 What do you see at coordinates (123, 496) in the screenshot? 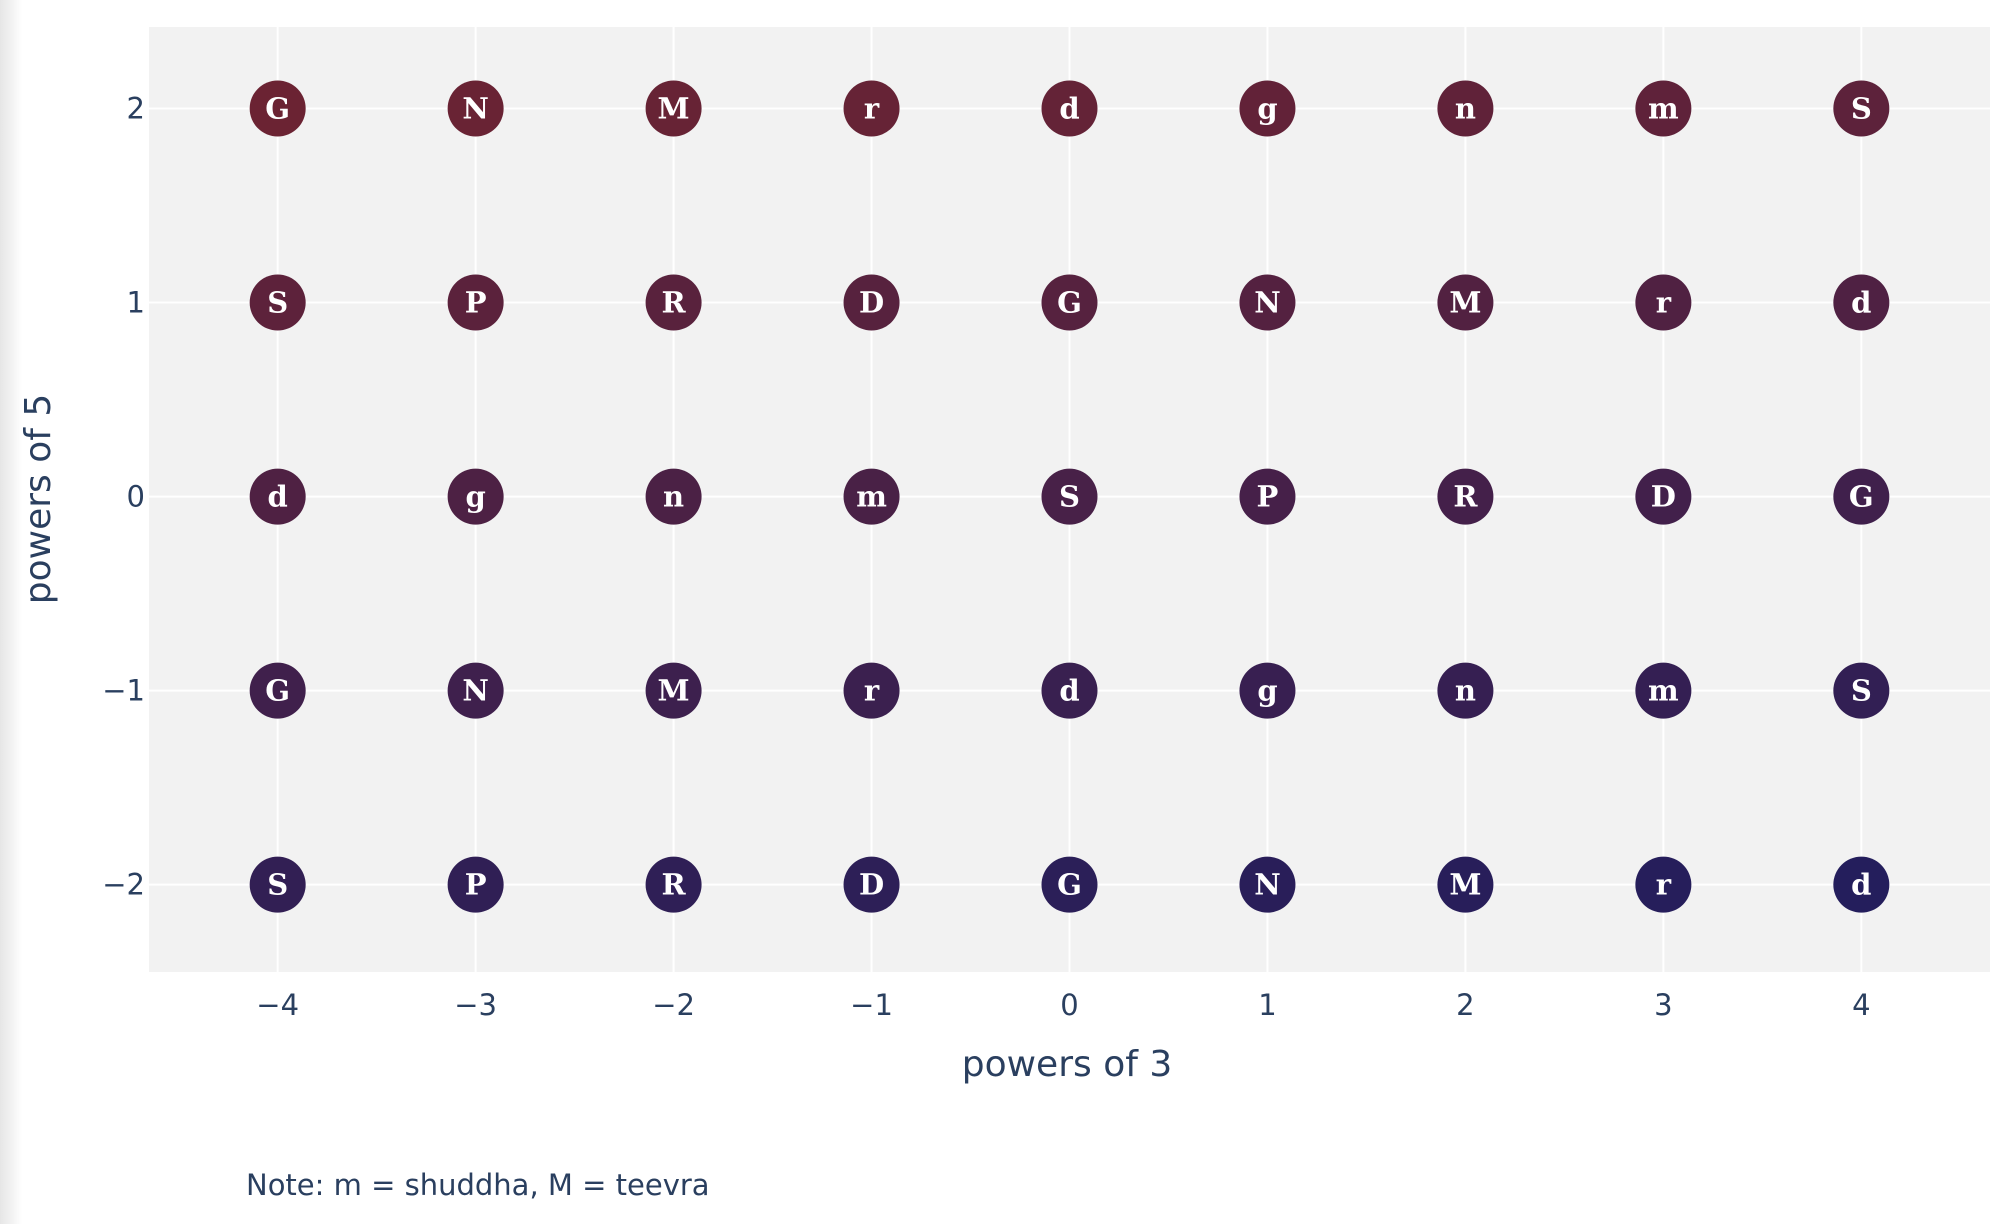
I see `y-axis-ticks: −2 −1 0 1 2` at bounding box center [123, 496].